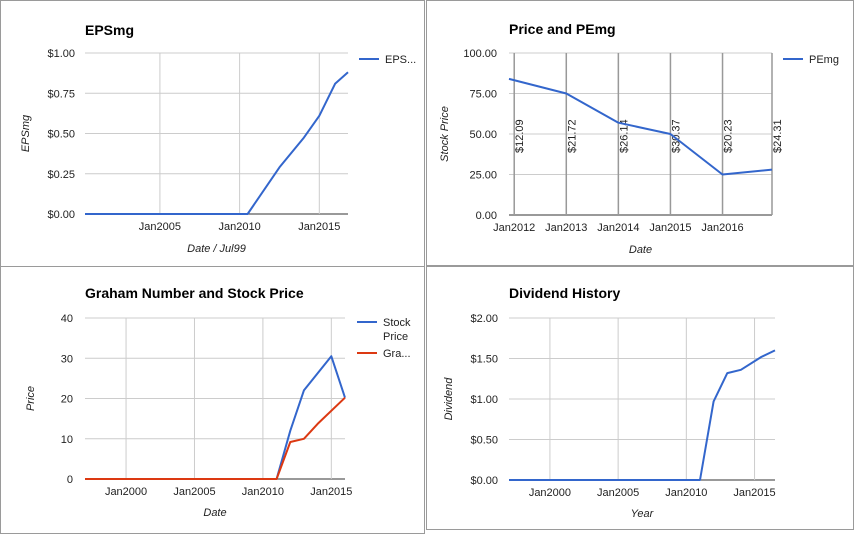 The height and width of the screenshot is (535, 854). I want to click on y-axis-label: Price, so click(31, 398).